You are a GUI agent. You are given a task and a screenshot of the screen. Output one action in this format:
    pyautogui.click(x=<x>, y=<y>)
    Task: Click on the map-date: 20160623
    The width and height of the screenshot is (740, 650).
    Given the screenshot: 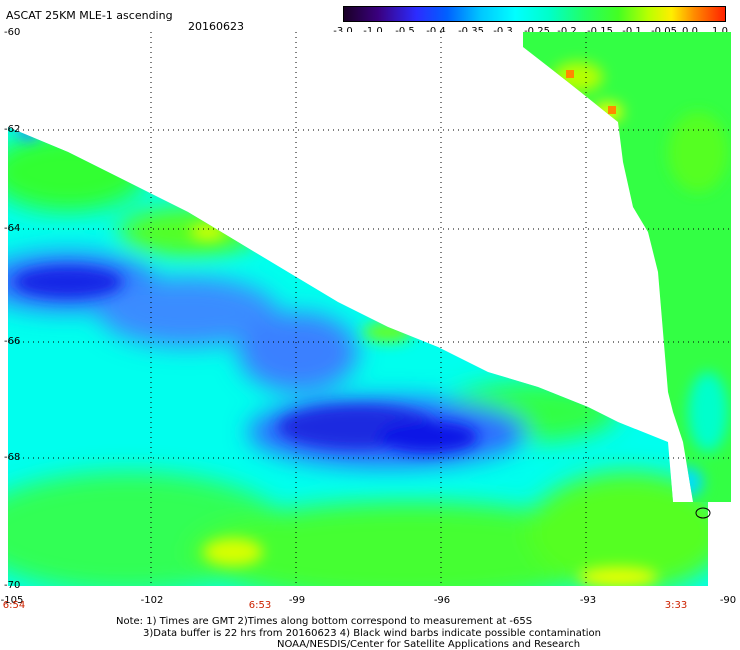 What is the action you would take?
    pyautogui.click(x=216, y=26)
    